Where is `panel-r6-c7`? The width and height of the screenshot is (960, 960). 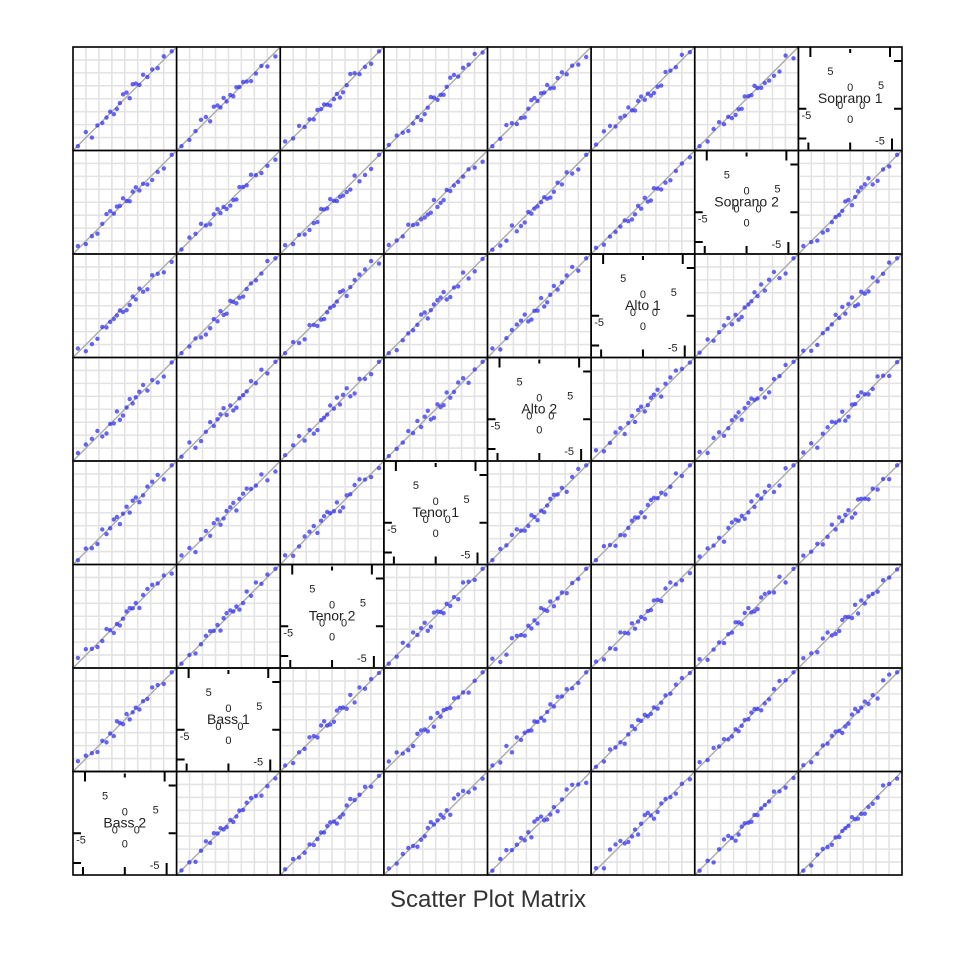 panel-r6-c7 is located at coordinates (746, 616).